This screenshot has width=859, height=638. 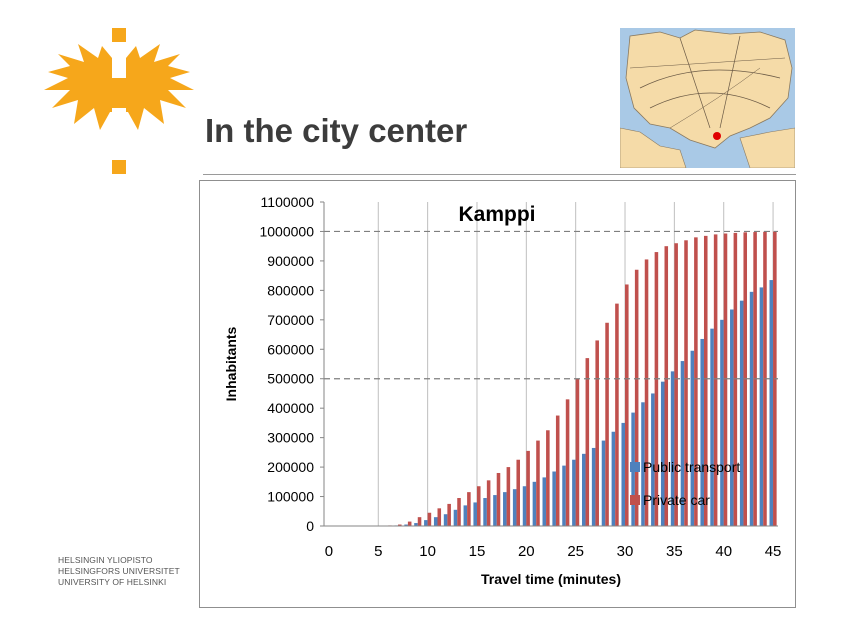 What do you see at coordinates (119, 101) in the screenshot?
I see `university-logo-icon` at bounding box center [119, 101].